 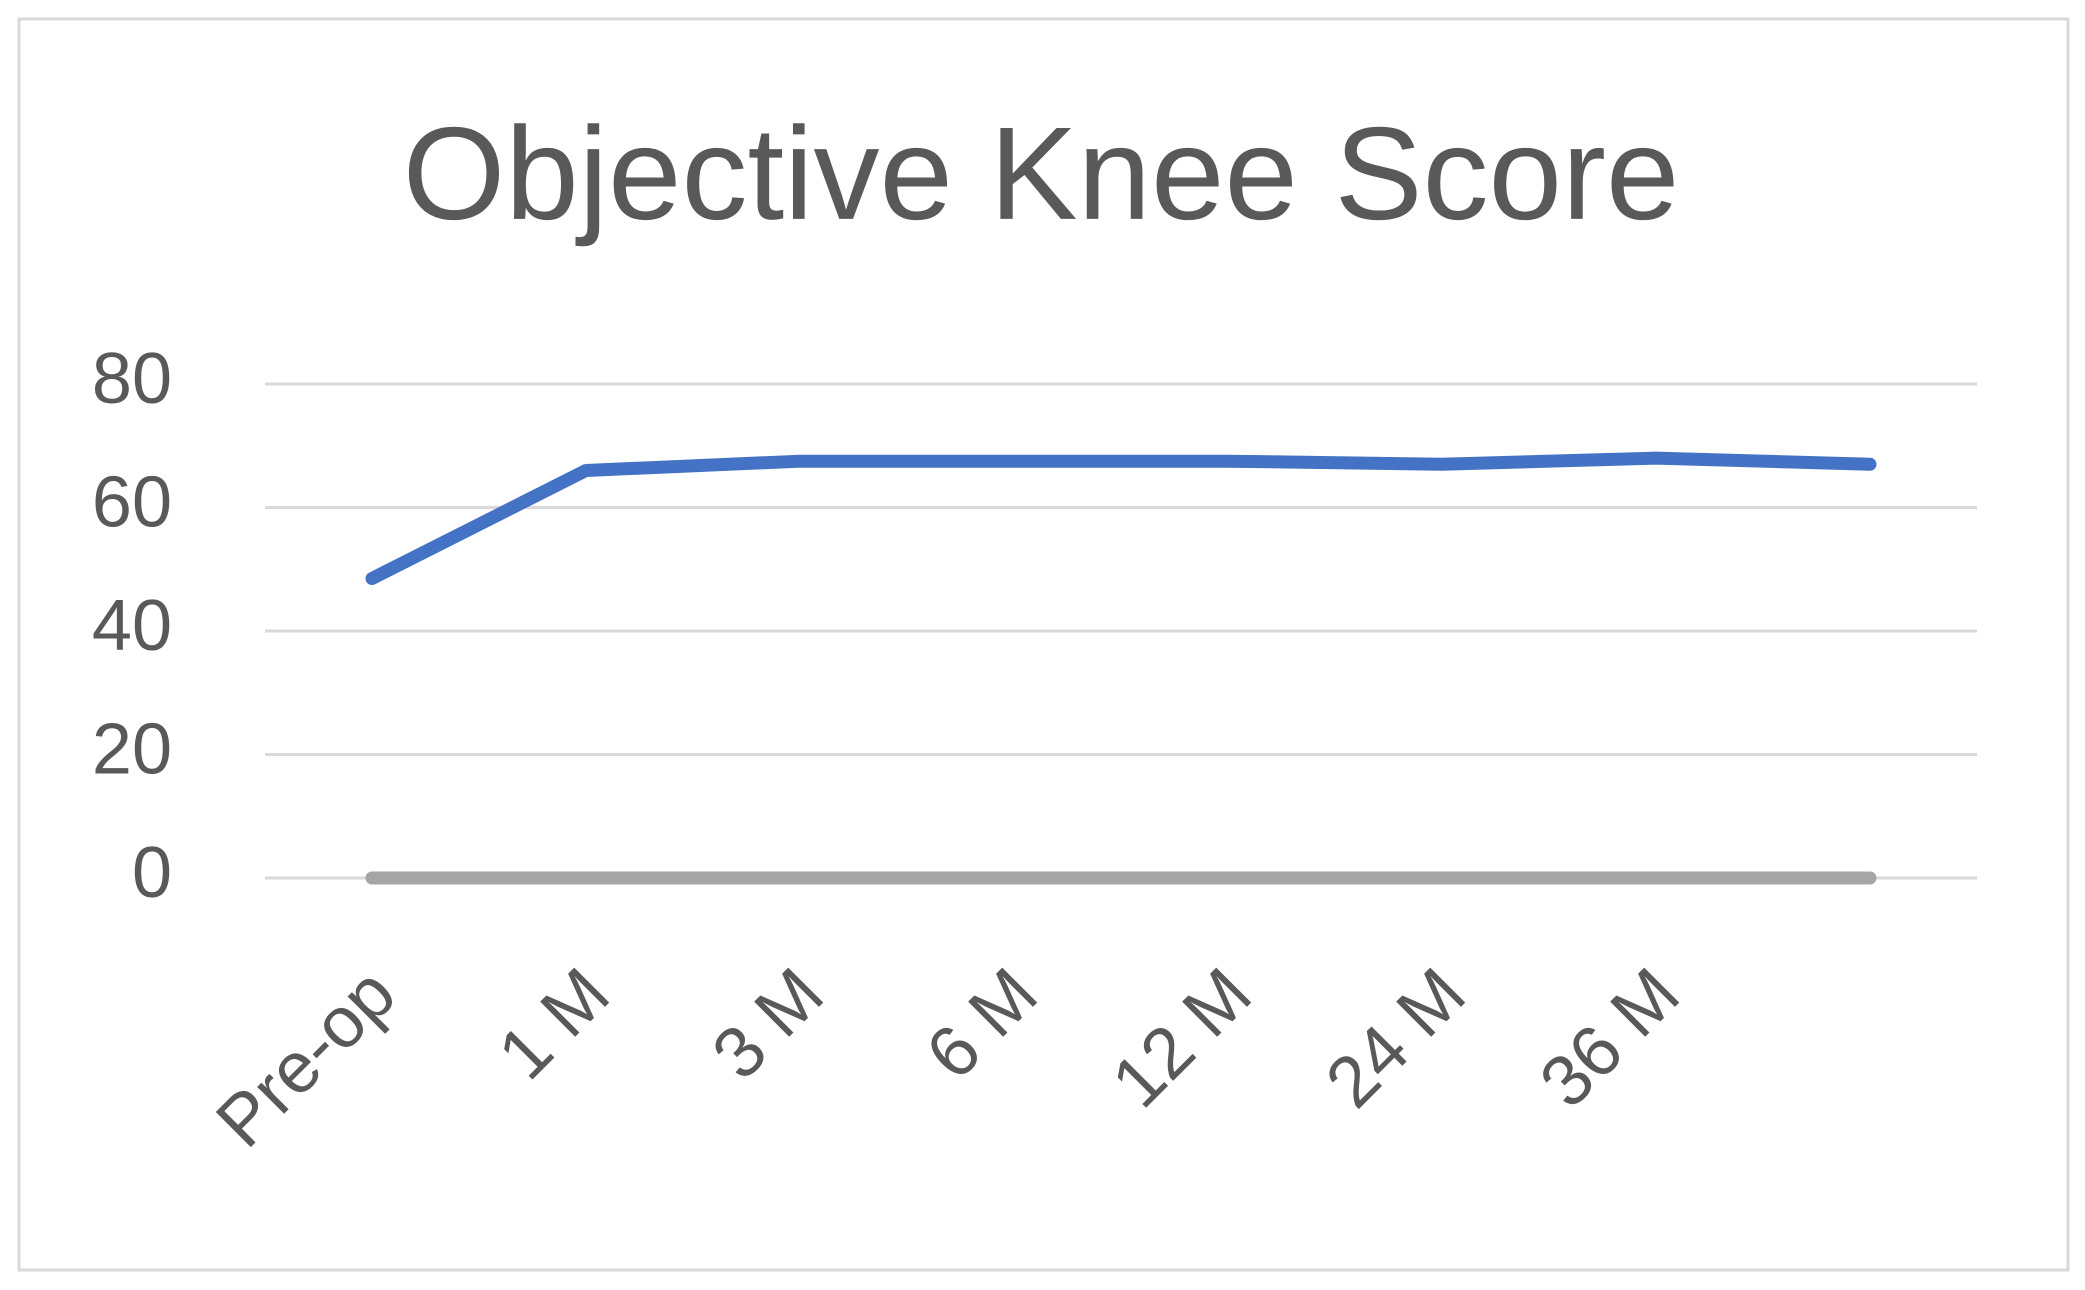 What do you see at coordinates (1121, 518) in the screenshot?
I see `data-line` at bounding box center [1121, 518].